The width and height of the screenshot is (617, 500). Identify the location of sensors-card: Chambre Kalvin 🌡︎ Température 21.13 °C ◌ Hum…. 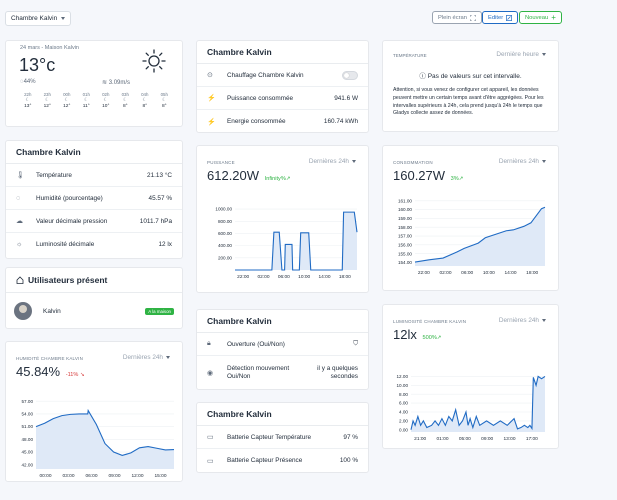
(94, 199).